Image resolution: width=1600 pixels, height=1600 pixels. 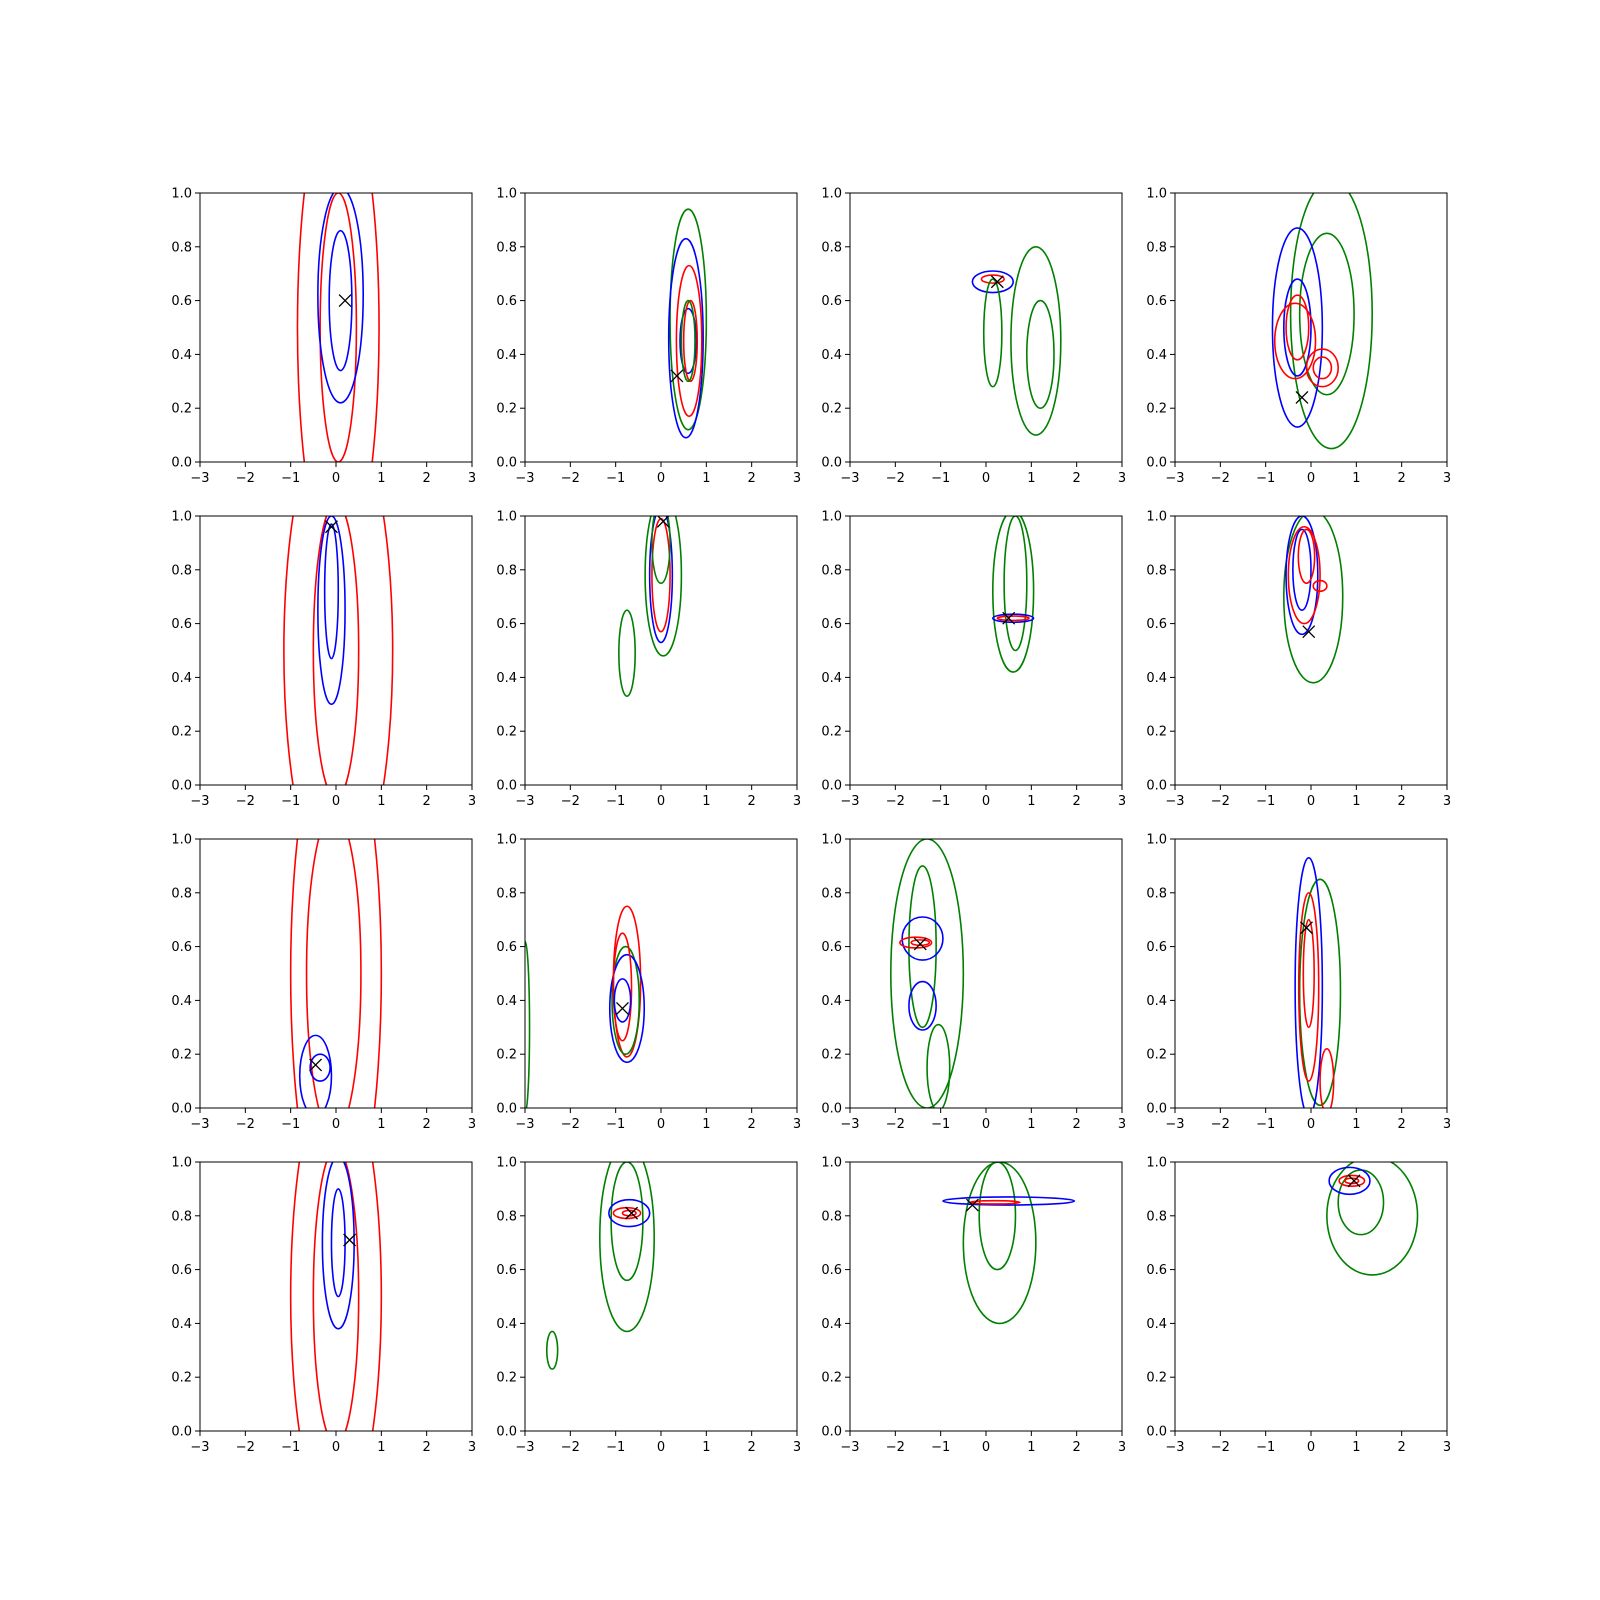 I want to click on subplot-9: −3 −2 −1 0 1 2 3 0.0 0.2 0.4 0.6 0.8 1.0, so click(x=323, y=983).